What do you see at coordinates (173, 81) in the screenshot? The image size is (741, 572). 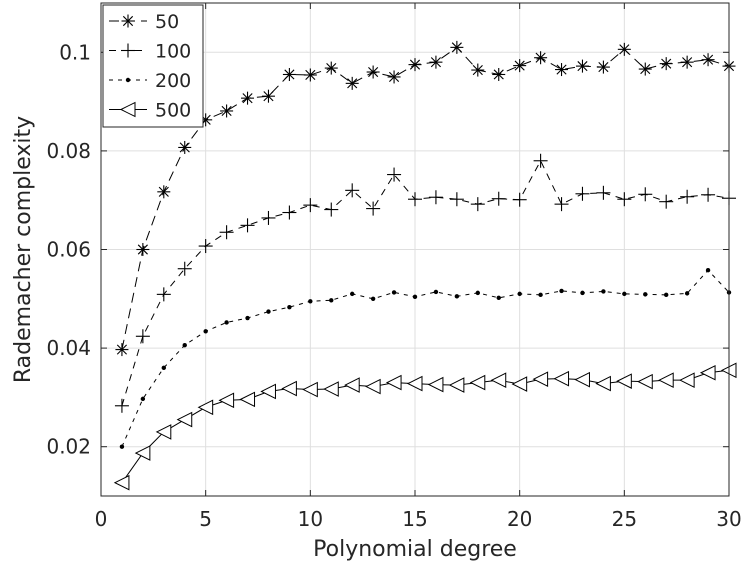 I see `legend-label: 200` at bounding box center [173, 81].